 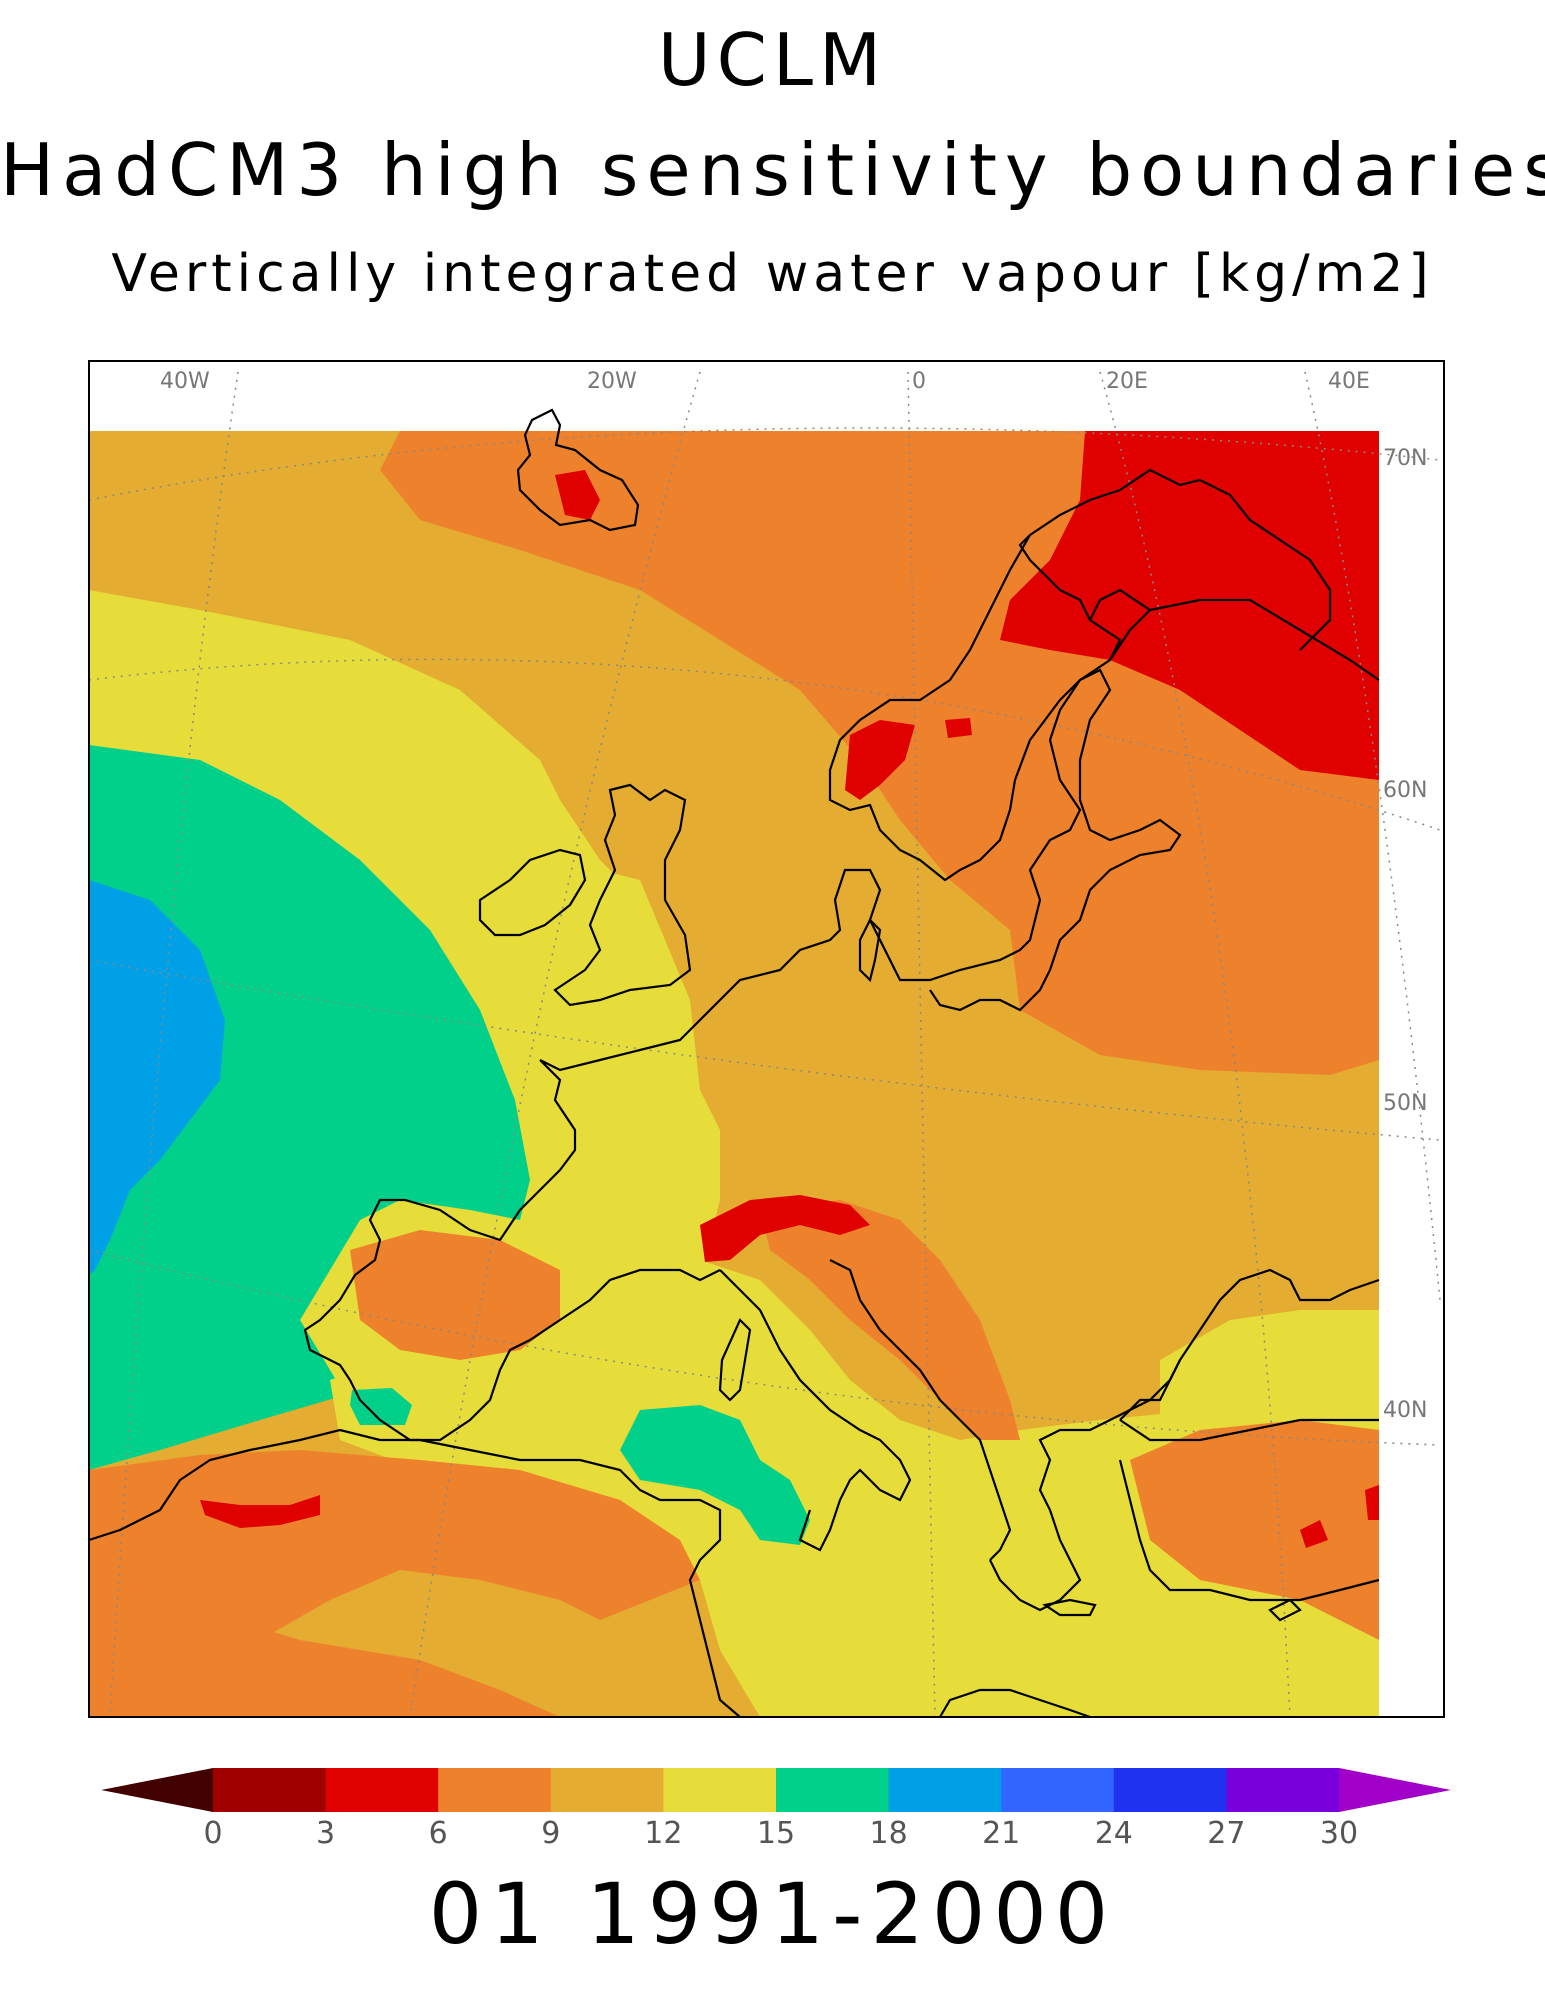 I want to click on coast-cyprus, so click(x=1285, y=1610).